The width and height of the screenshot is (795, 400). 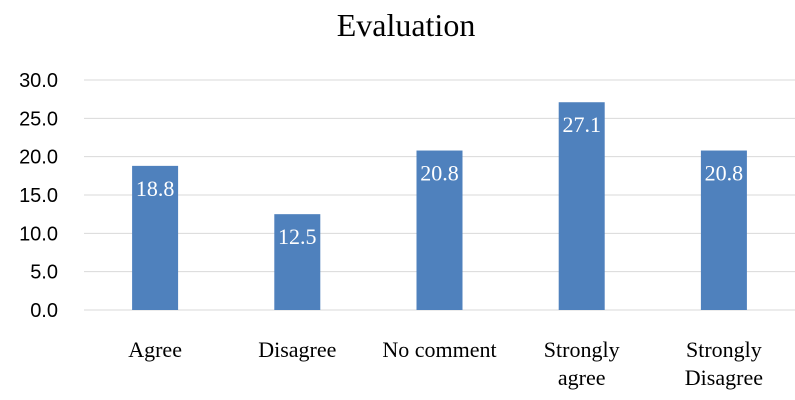 I want to click on x-category-label: No comment, so click(x=439, y=349).